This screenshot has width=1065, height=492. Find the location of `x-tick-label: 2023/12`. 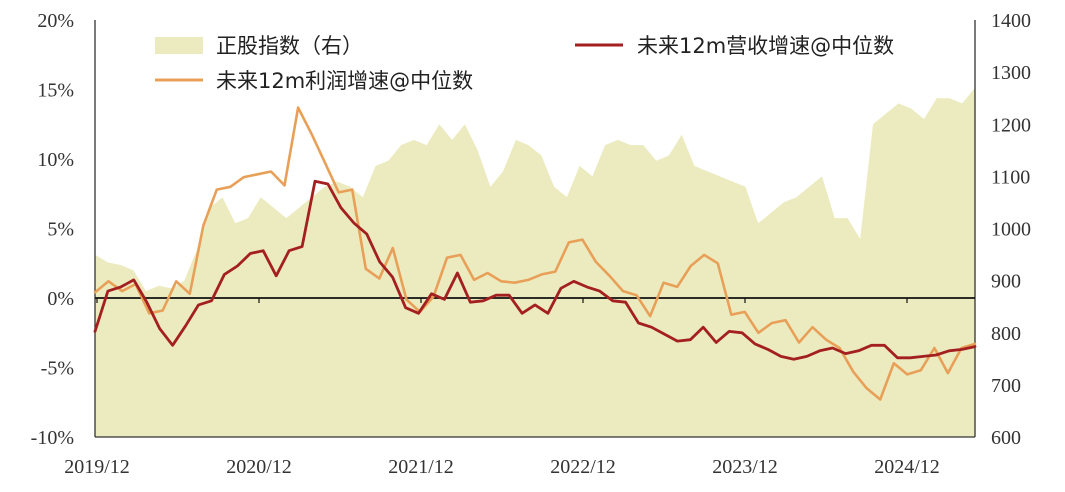

x-tick-label: 2023/12 is located at coordinates (745, 467).